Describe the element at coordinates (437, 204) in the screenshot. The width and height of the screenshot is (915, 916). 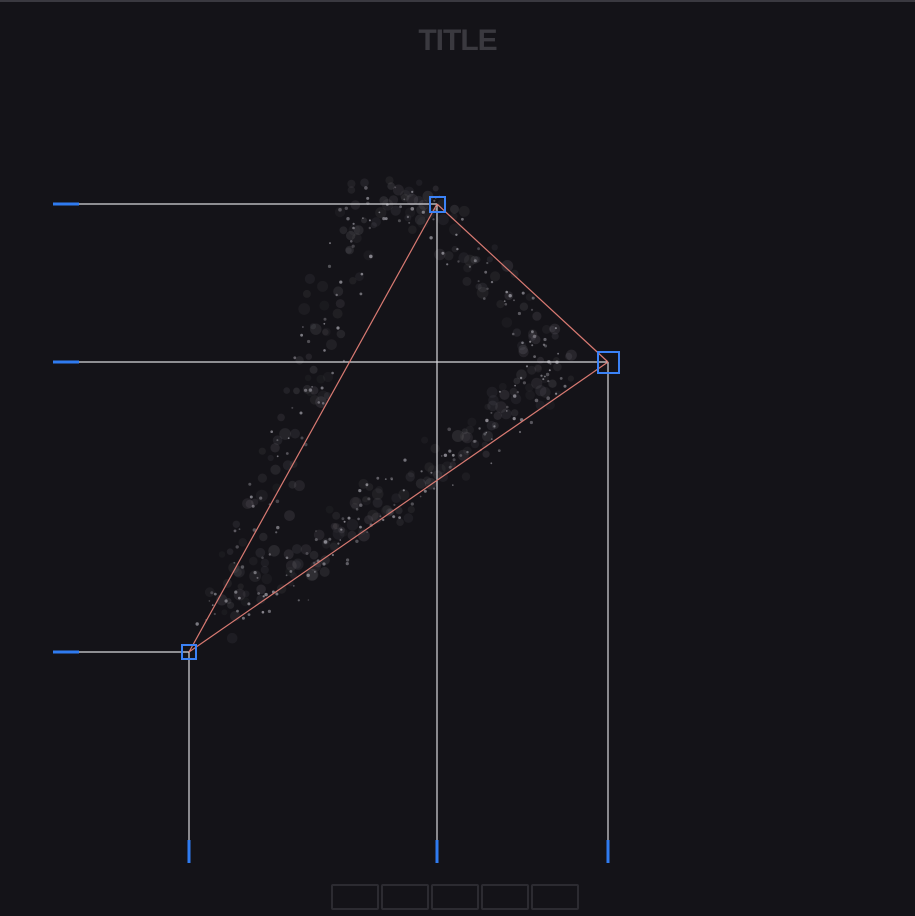
I see `vertex-handle-top` at that location.